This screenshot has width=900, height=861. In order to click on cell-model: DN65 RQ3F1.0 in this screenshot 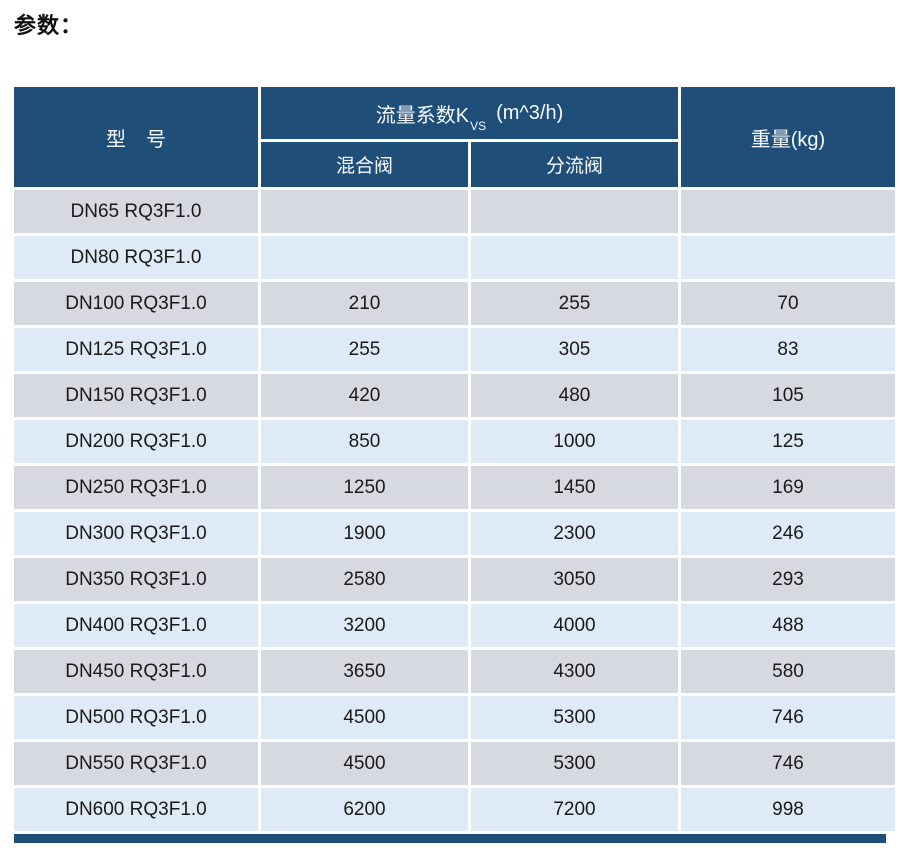, I will do `click(136, 211)`.